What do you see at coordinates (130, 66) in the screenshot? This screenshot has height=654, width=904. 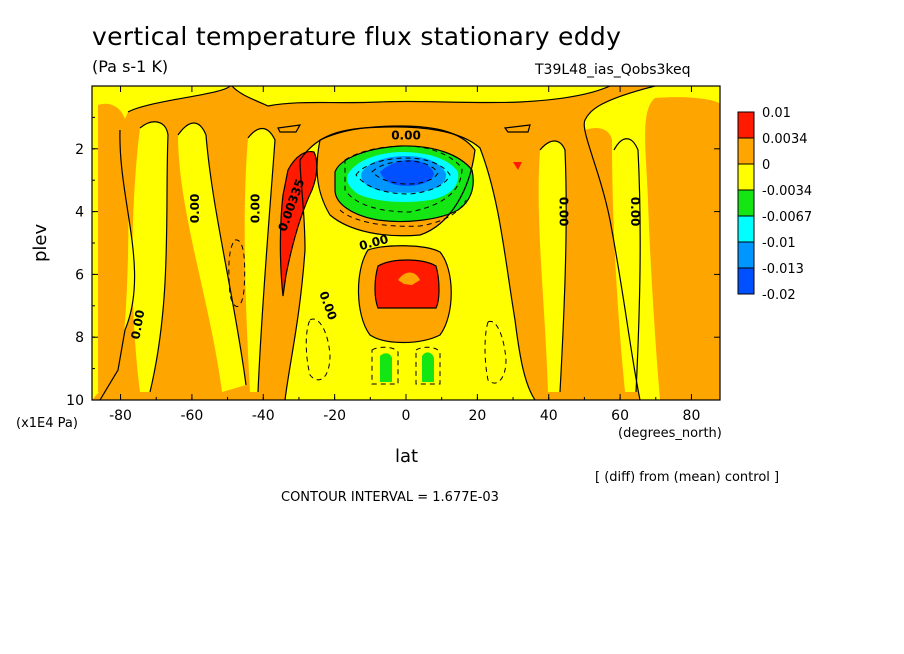 I see `chart-units: (Pa s-1 K)` at bounding box center [130, 66].